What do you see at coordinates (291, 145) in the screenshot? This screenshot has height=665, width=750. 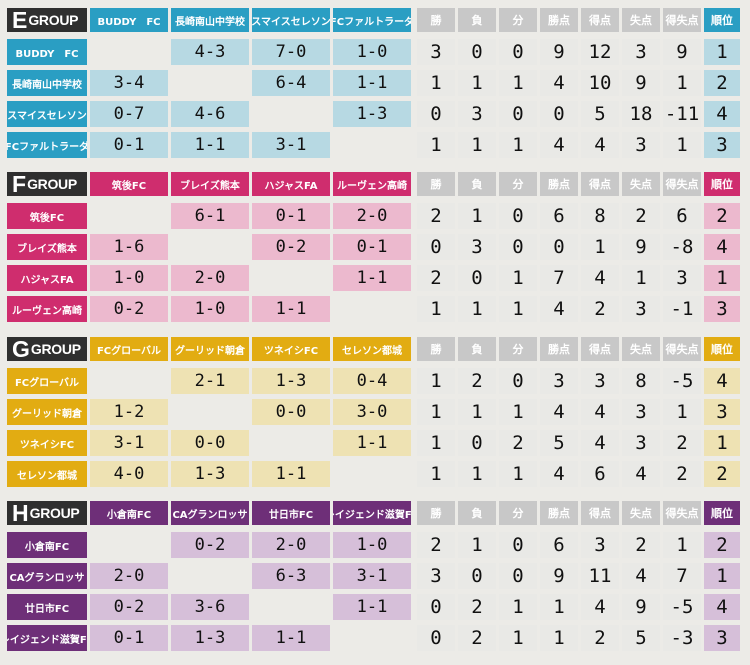 I see `match-score-cell: 3-1` at bounding box center [291, 145].